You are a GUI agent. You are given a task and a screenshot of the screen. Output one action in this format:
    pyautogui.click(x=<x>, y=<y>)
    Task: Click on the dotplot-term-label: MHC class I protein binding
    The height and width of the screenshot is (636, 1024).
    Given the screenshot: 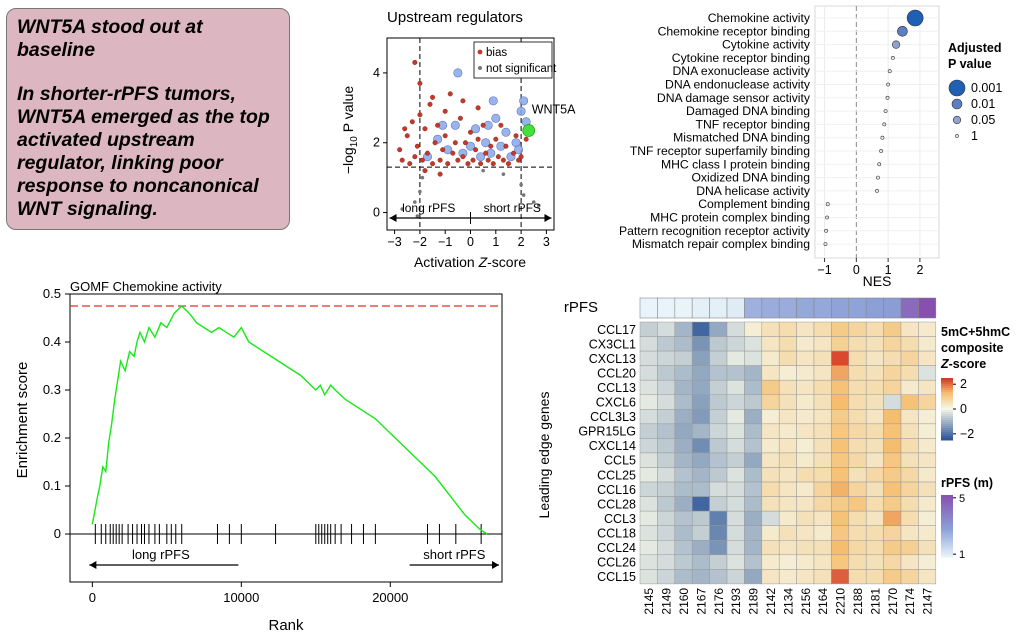 What is the action you would take?
    pyautogui.click(x=735, y=164)
    